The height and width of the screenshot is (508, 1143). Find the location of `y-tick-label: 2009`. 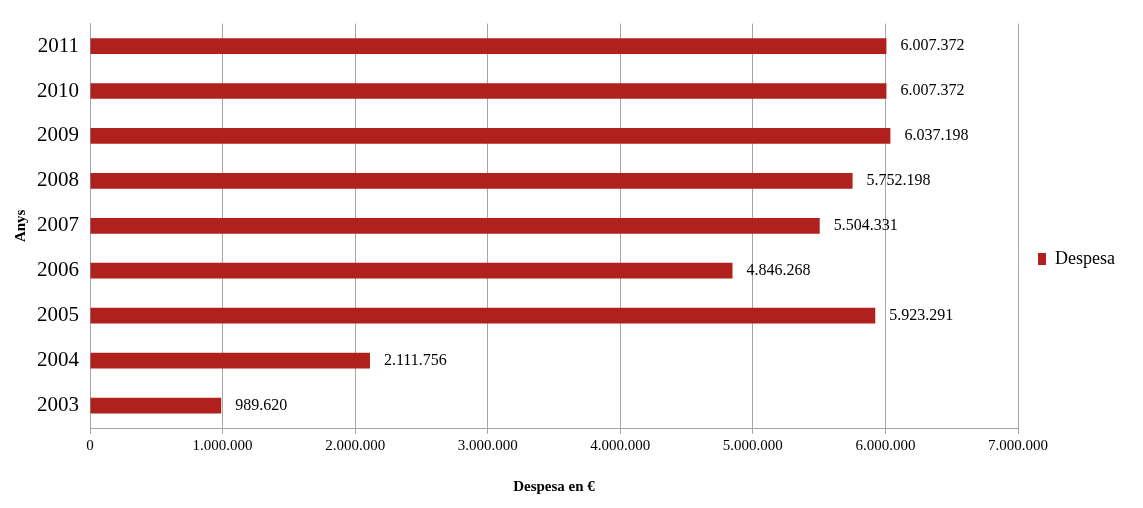

y-tick-label: 2009 is located at coordinates (58, 134).